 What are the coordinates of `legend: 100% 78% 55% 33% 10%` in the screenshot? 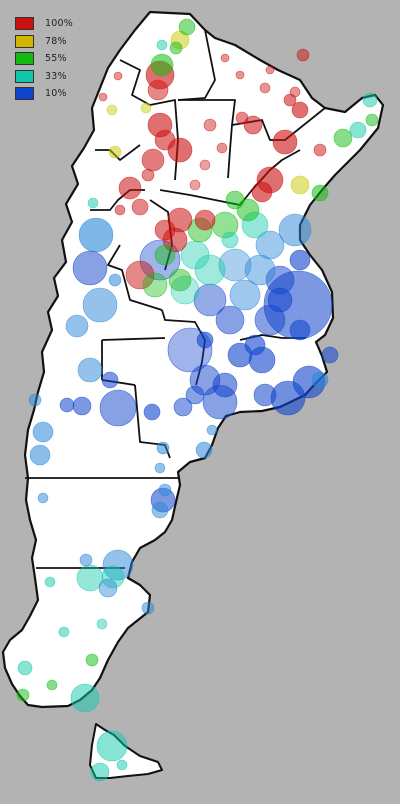 It's located at (44, 59).